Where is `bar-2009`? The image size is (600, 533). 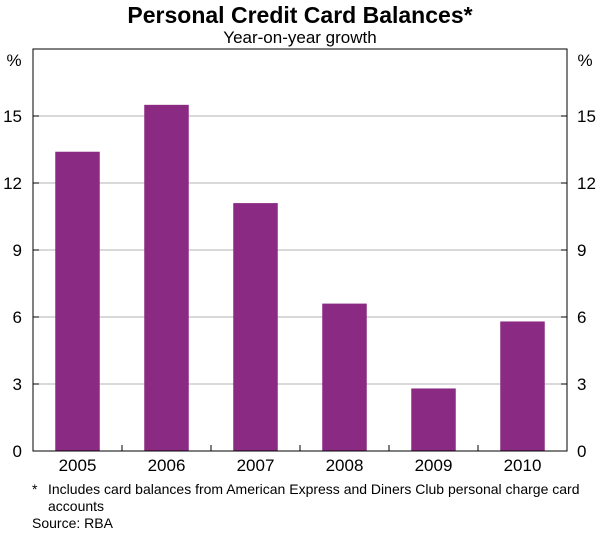 bar-2009 is located at coordinates (433, 419).